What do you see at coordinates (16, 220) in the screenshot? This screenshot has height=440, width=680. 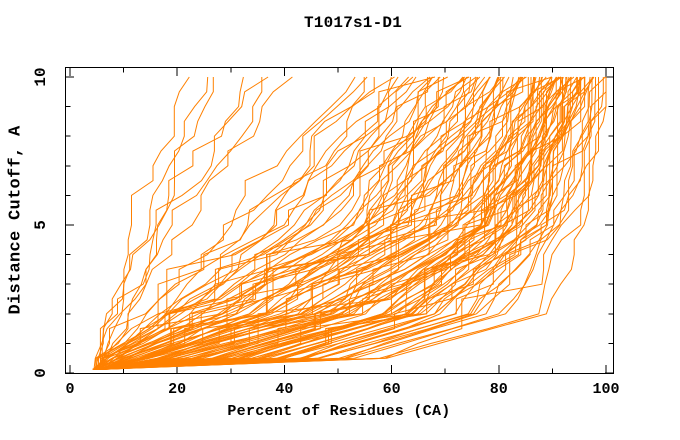 I see `y-axis-label: Distance Cutoff, A` at bounding box center [16, 220].